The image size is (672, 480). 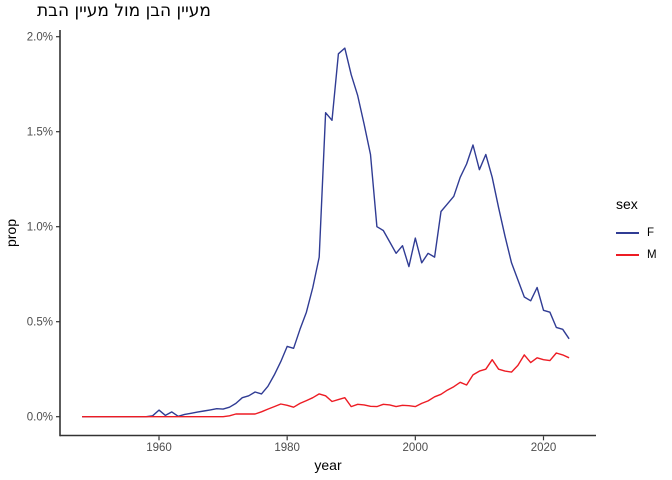 I want to click on x-tick-label: 2020, so click(x=544, y=448).